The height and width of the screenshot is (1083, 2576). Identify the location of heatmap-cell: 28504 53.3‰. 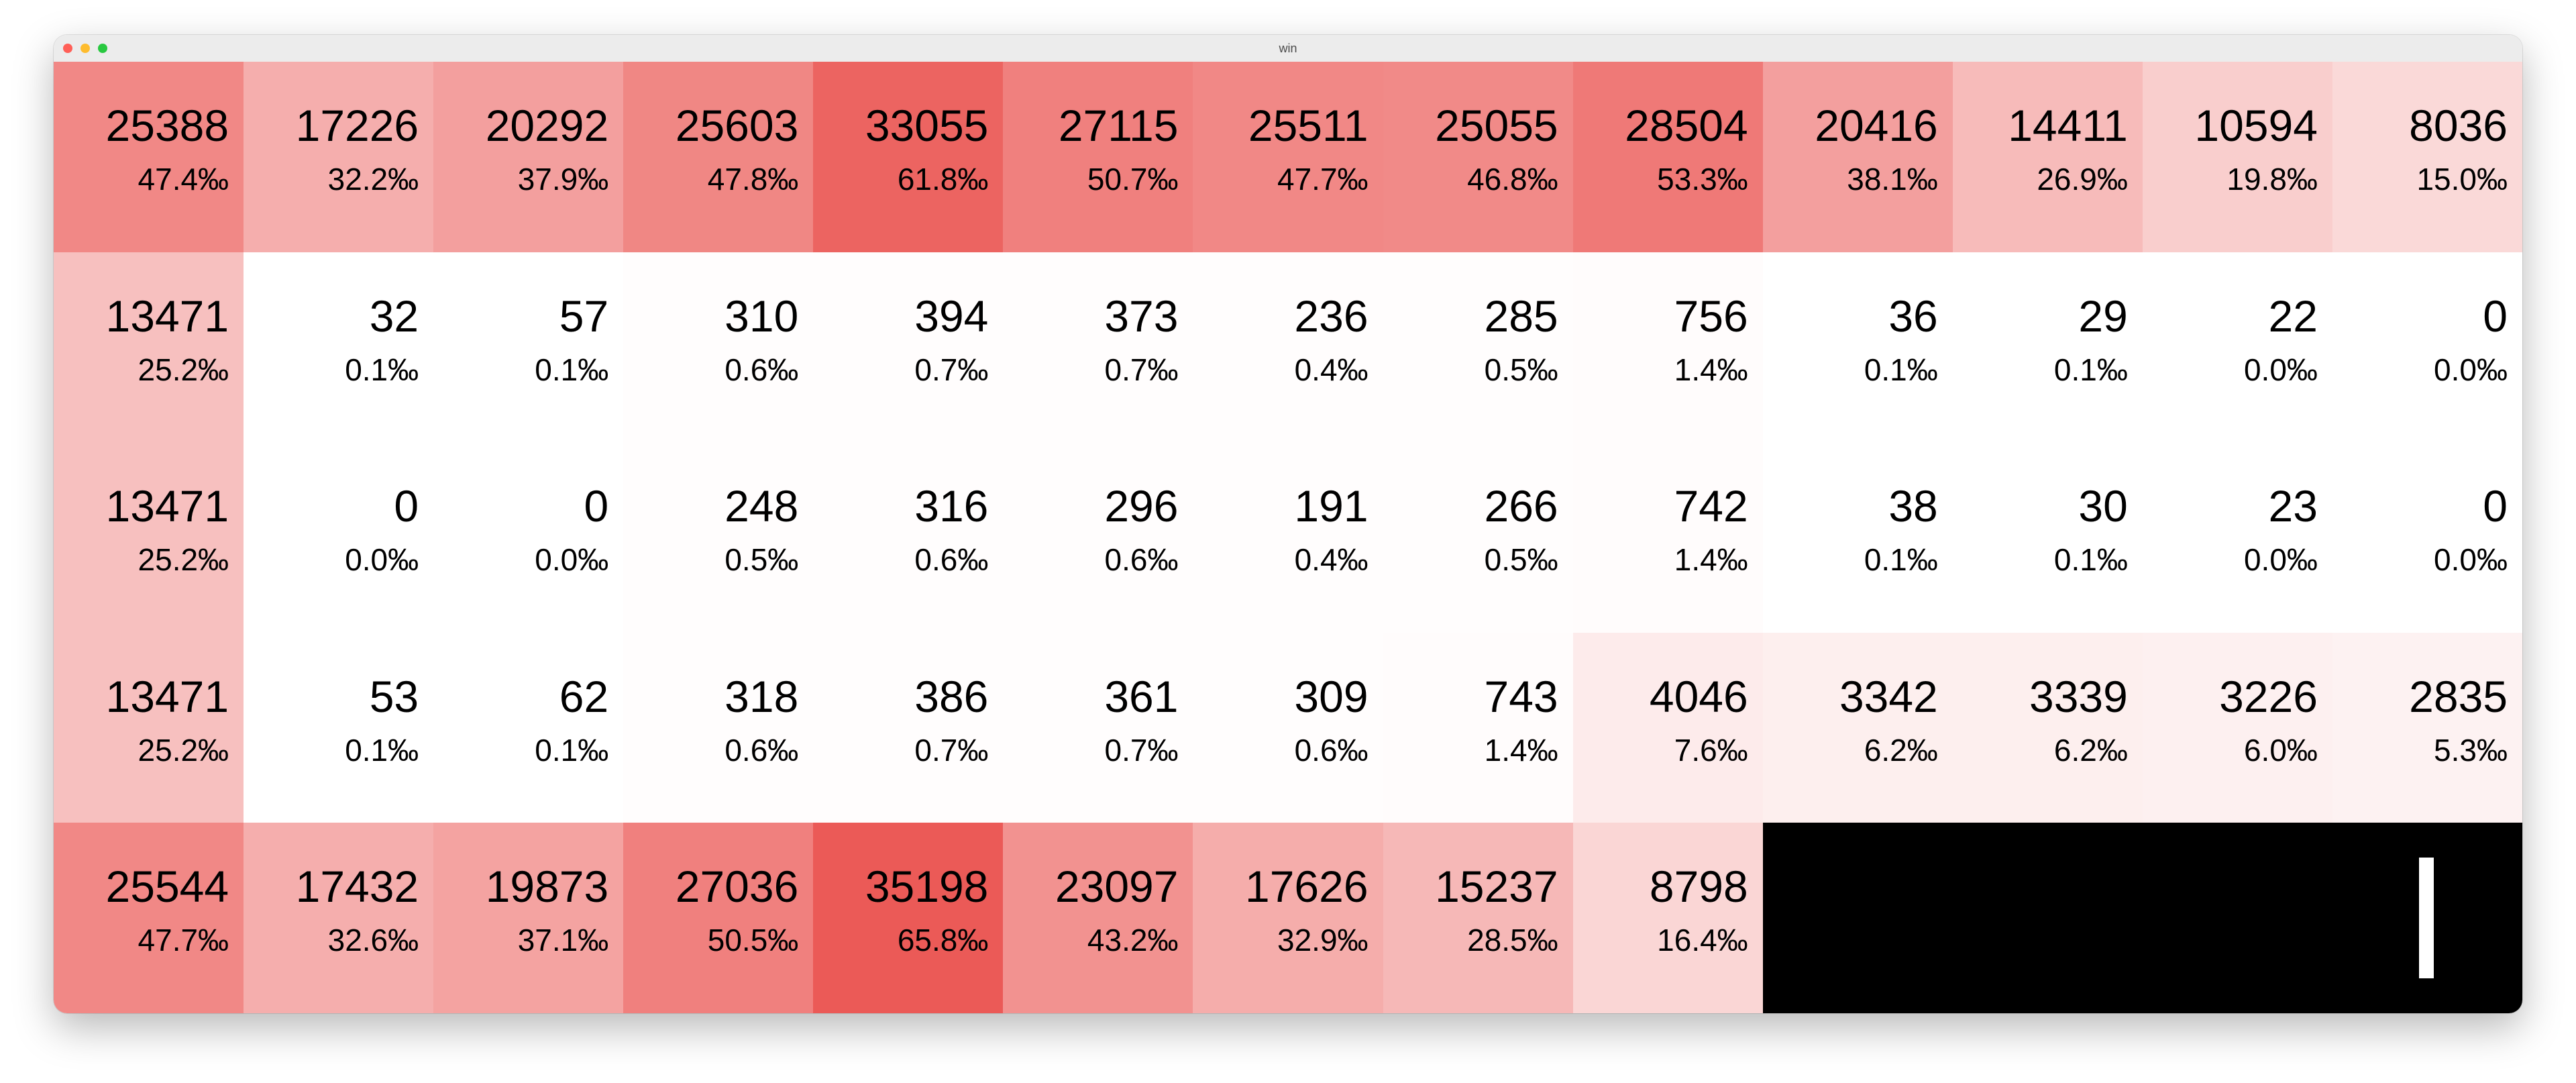
(1667, 157).